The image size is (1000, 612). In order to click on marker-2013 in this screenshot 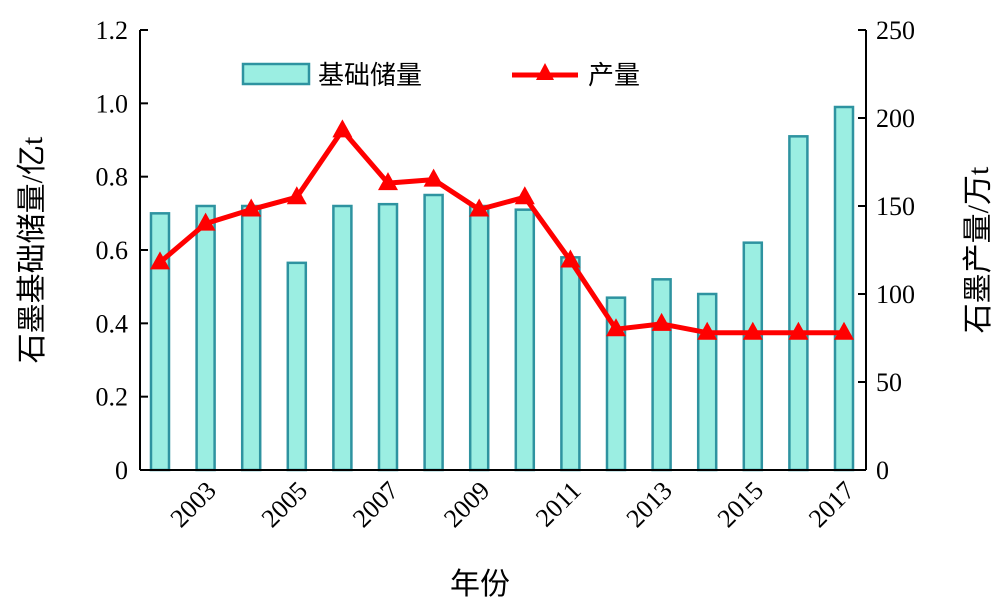, I will do `click(661, 321)`.